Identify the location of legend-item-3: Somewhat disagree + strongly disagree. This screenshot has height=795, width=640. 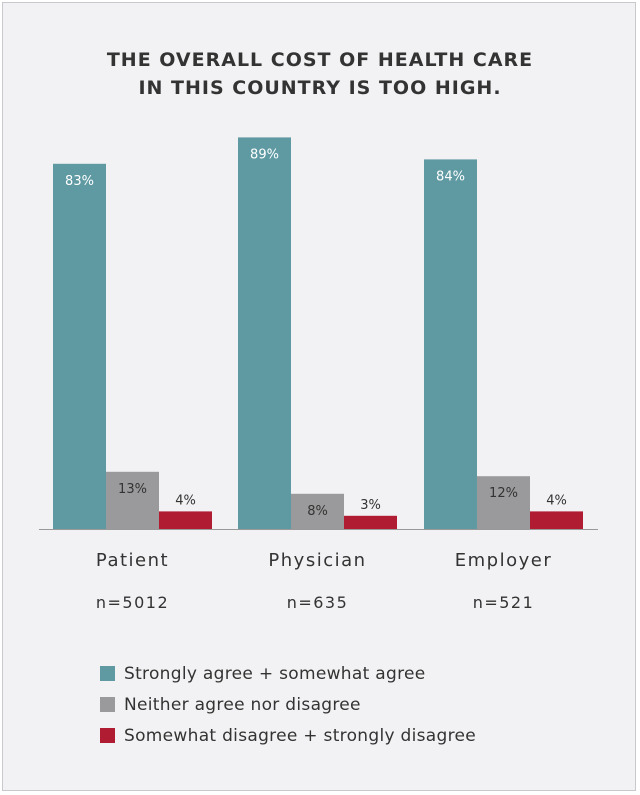
(288, 735).